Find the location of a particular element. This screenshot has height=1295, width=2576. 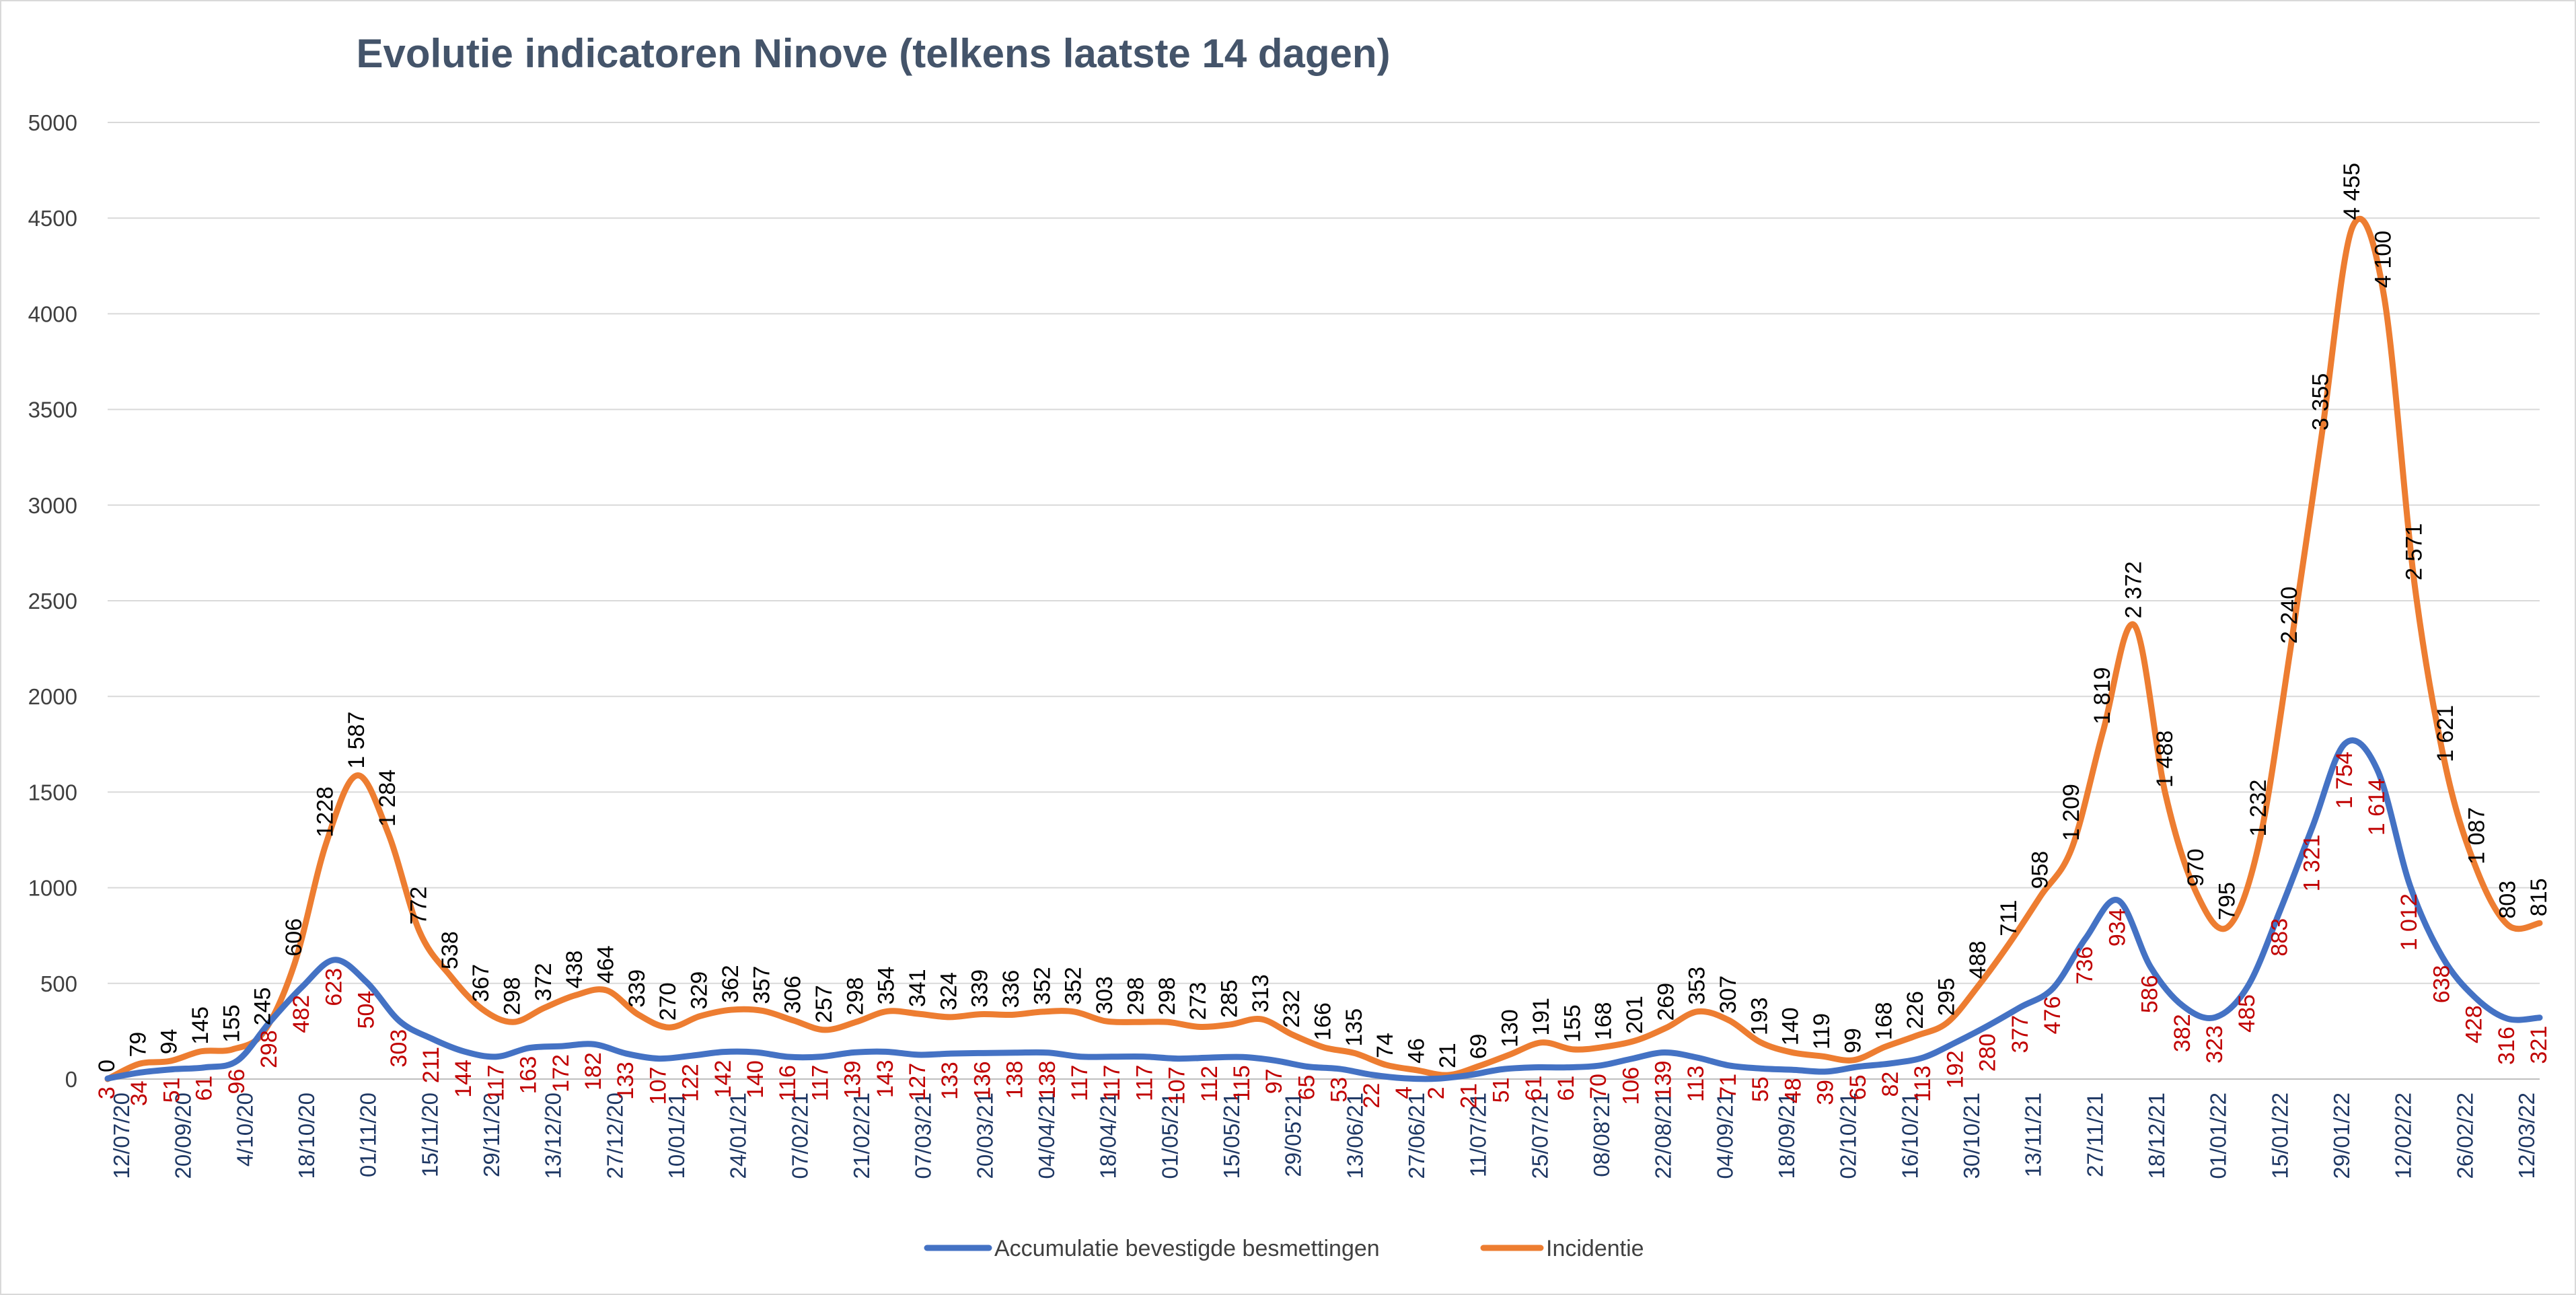

data-label-incidentie: 226 is located at coordinates (1915, 1010).